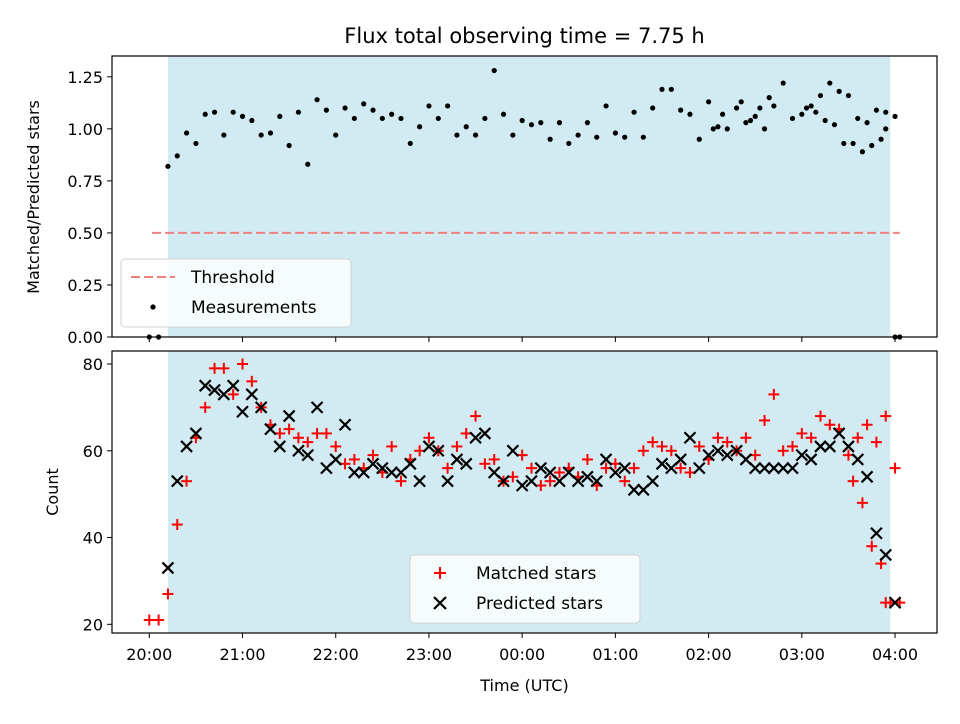  I want to click on y-tick-label: 0.25, so click(85, 285).